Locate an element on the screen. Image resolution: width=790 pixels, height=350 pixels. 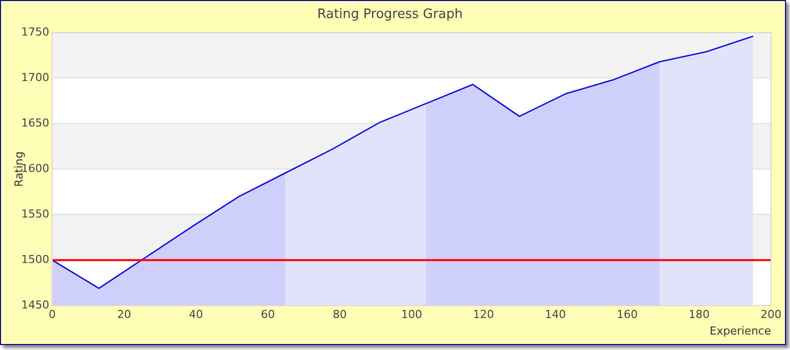
x-tick-label: 200 is located at coordinates (771, 315).